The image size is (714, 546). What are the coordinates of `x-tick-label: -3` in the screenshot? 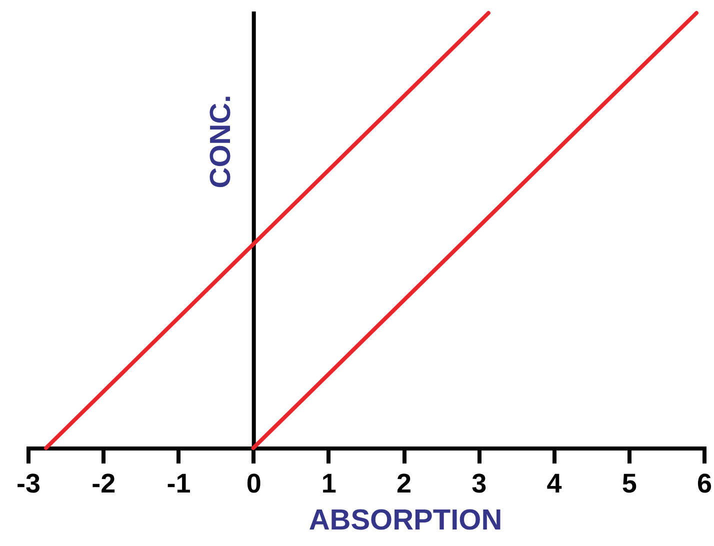 It's located at (28, 483).